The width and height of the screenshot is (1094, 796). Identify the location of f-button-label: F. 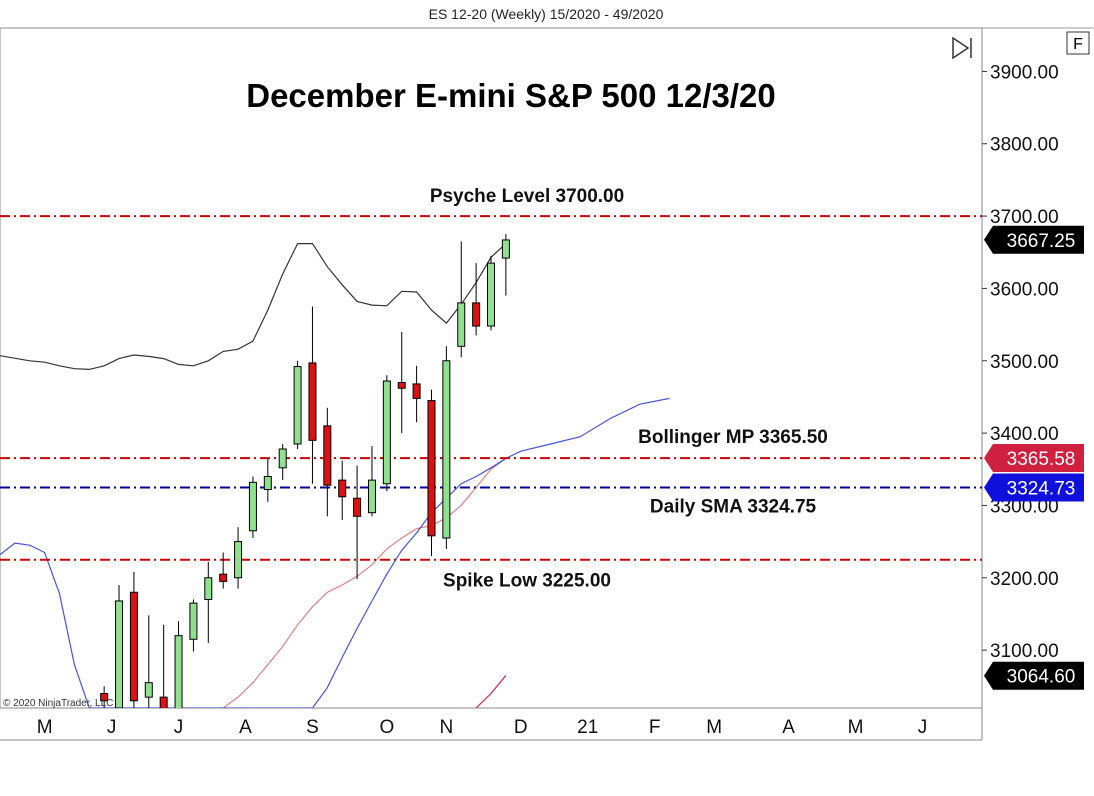
(1078, 44).